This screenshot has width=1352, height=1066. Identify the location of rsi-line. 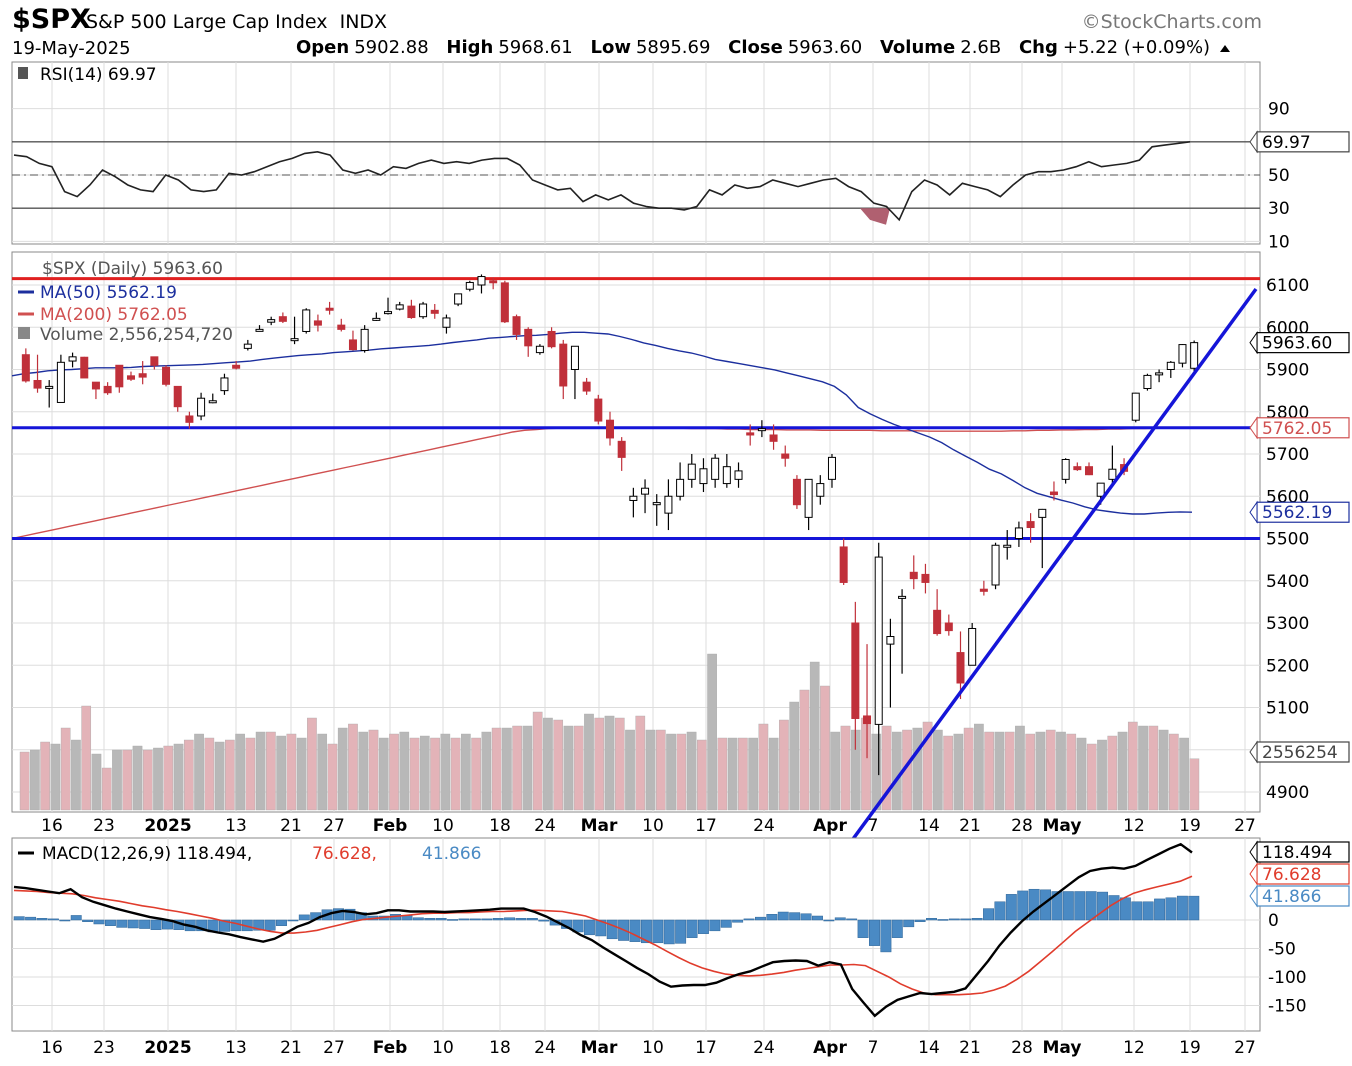
(602, 181).